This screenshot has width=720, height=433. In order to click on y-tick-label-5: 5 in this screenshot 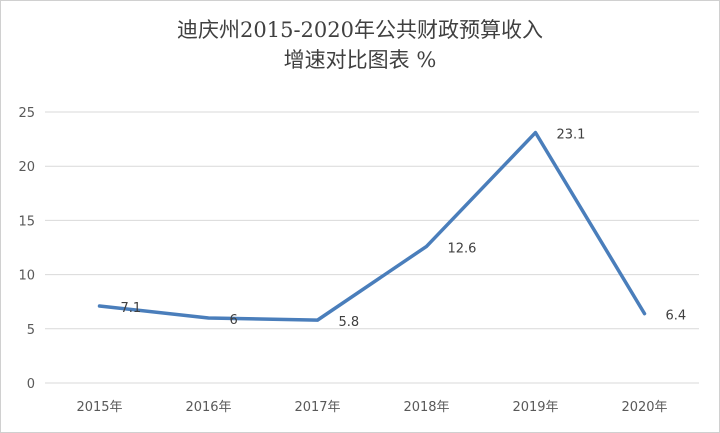, I will do `click(31, 330)`.